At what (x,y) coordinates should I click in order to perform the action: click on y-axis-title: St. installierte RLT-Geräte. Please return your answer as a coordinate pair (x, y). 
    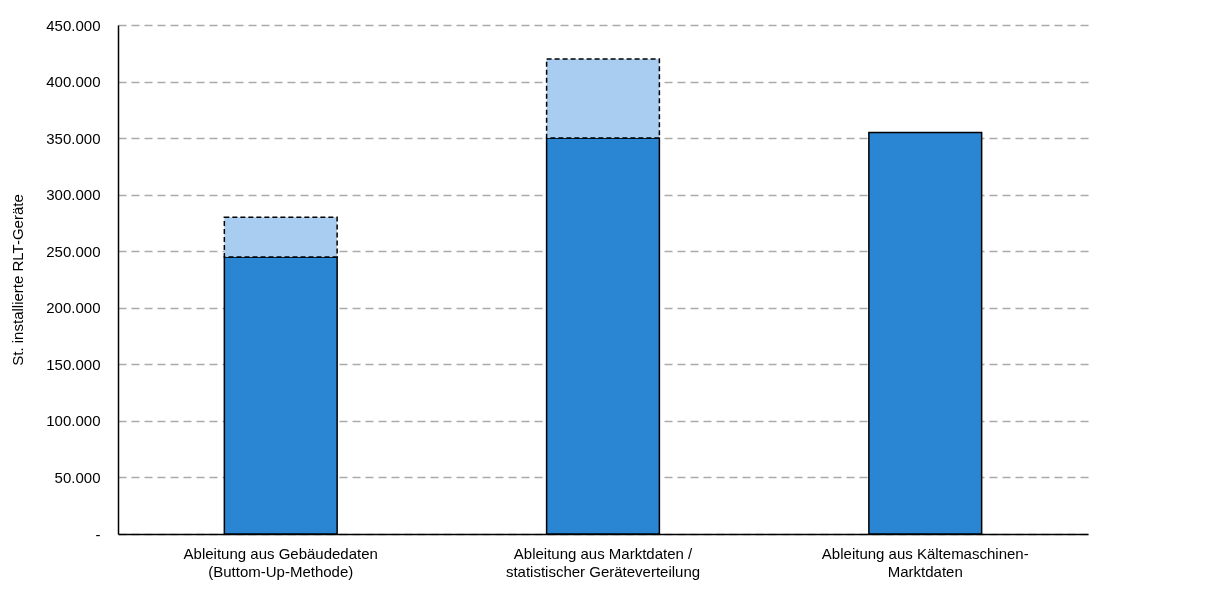
    Looking at the image, I should click on (18, 280).